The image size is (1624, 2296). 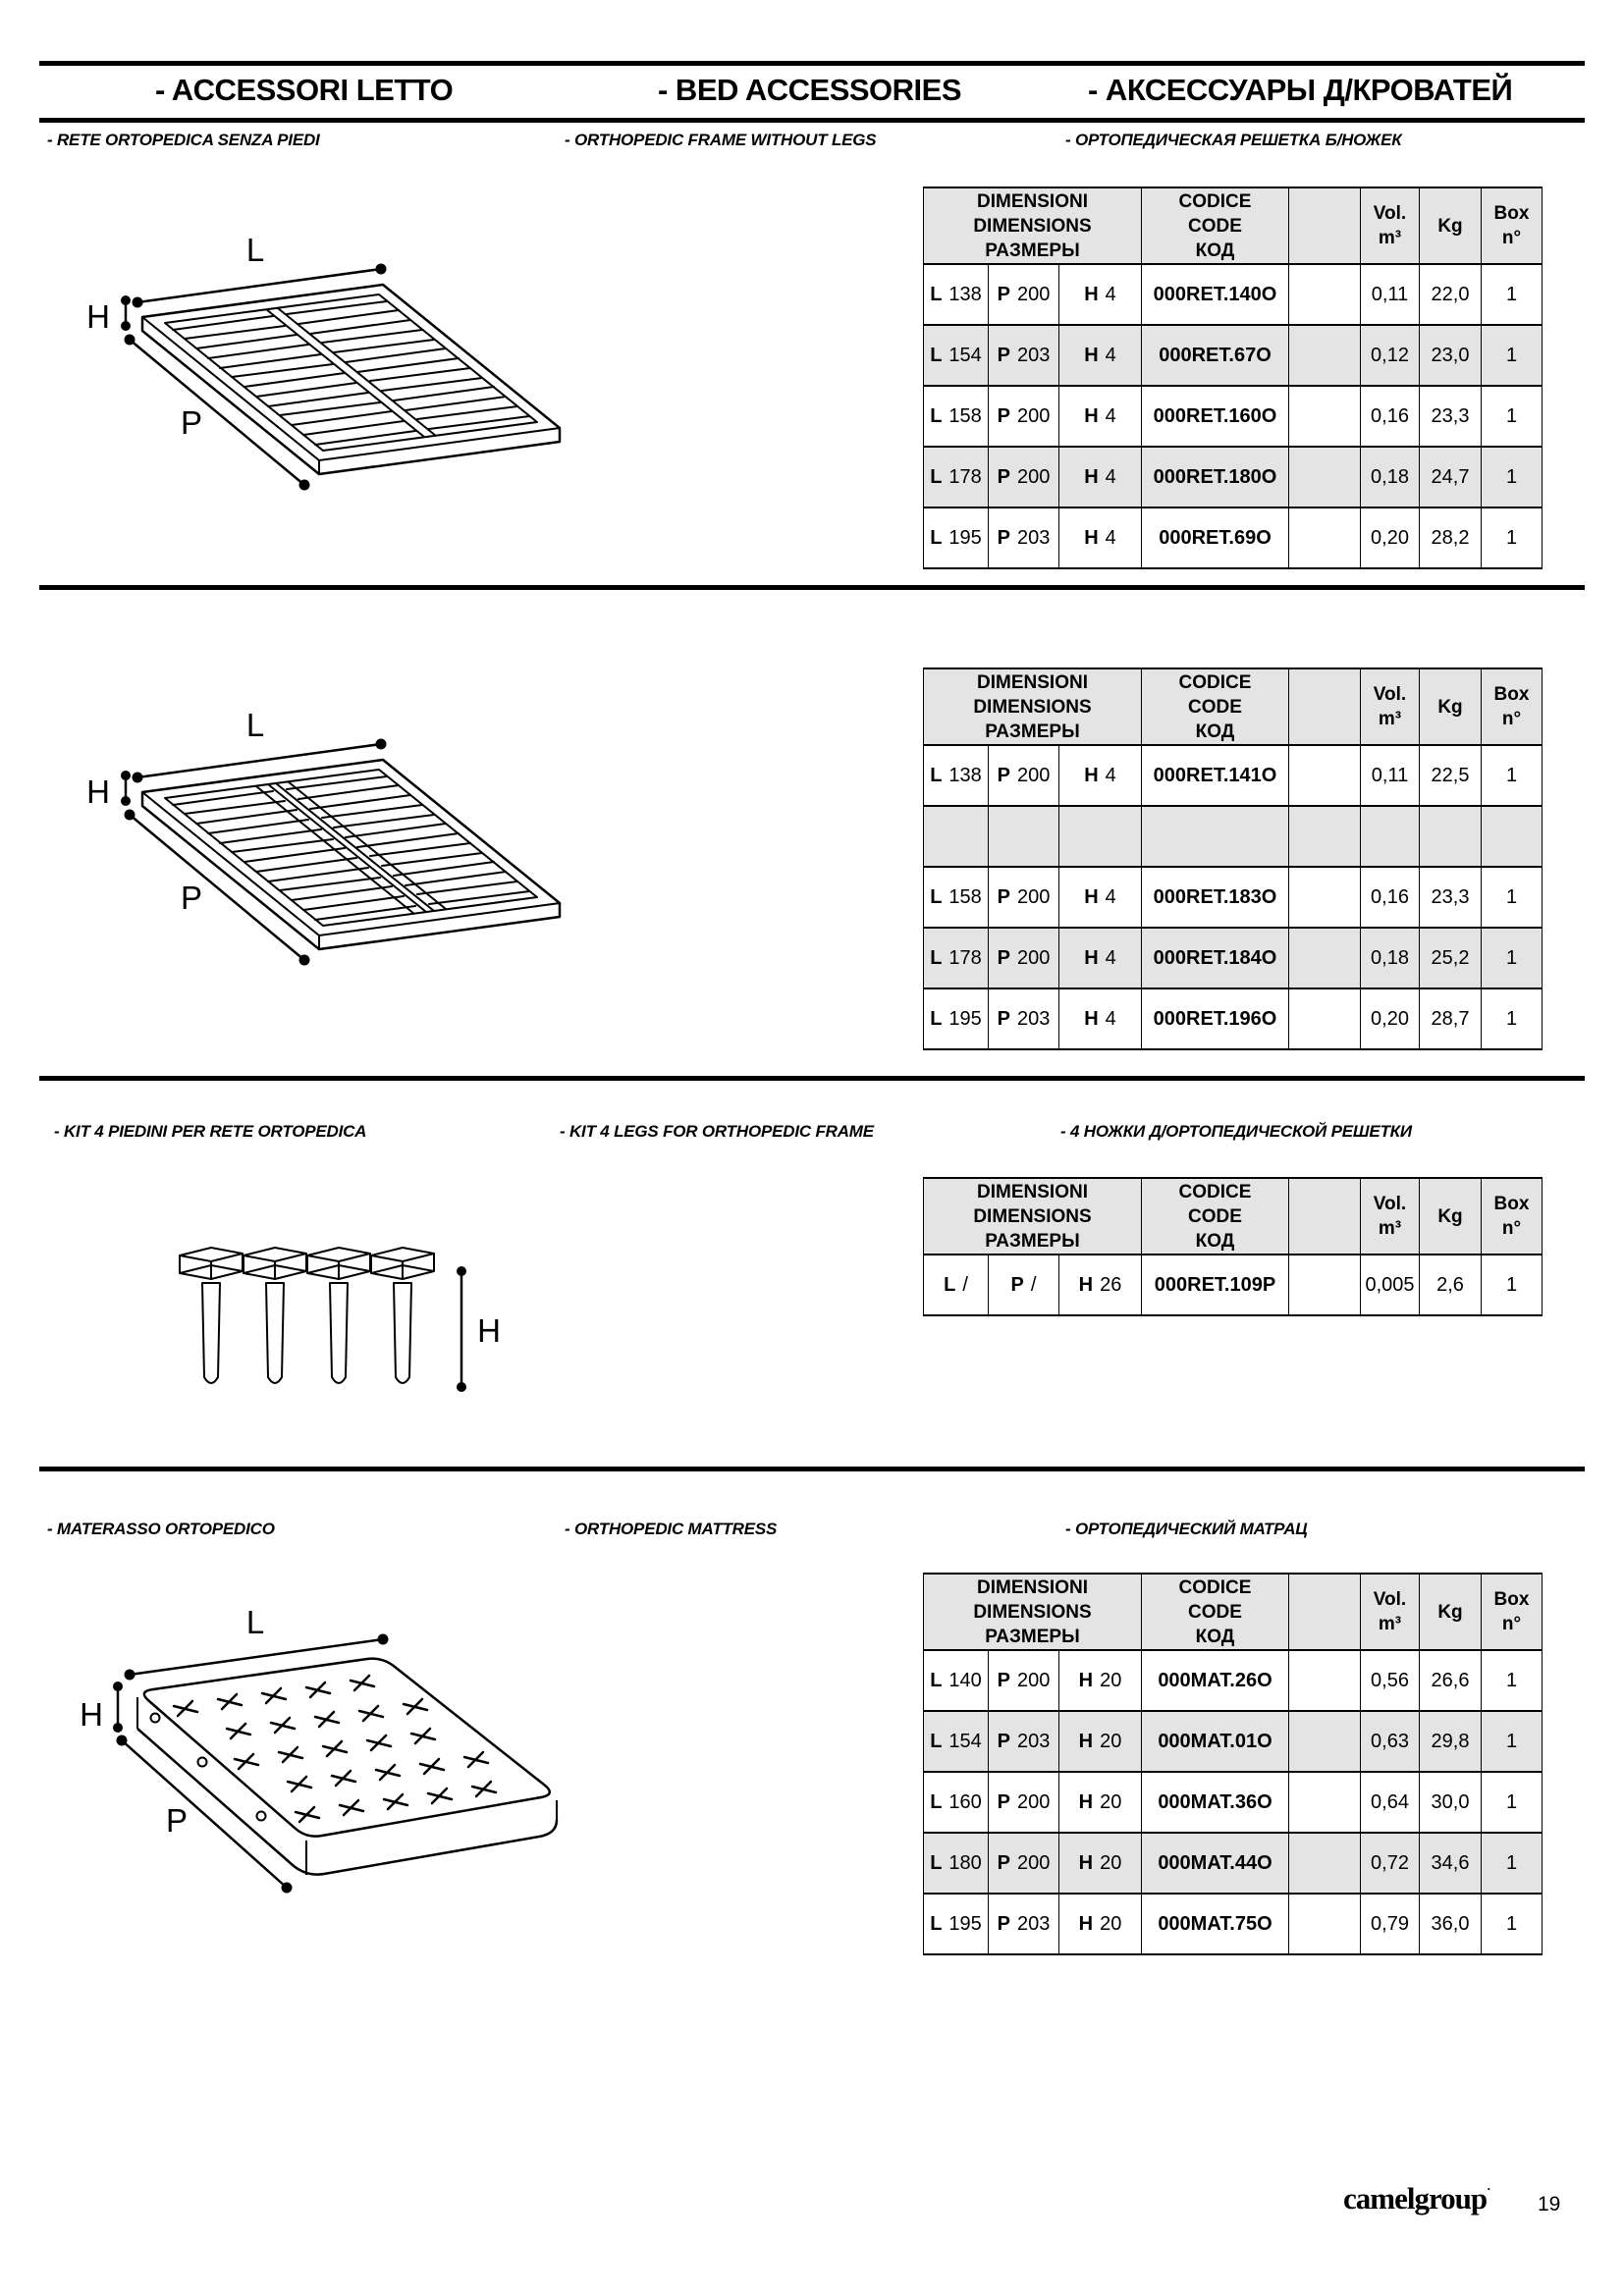 What do you see at coordinates (91, 1714) in the screenshot?
I see `dim-label-h: H` at bounding box center [91, 1714].